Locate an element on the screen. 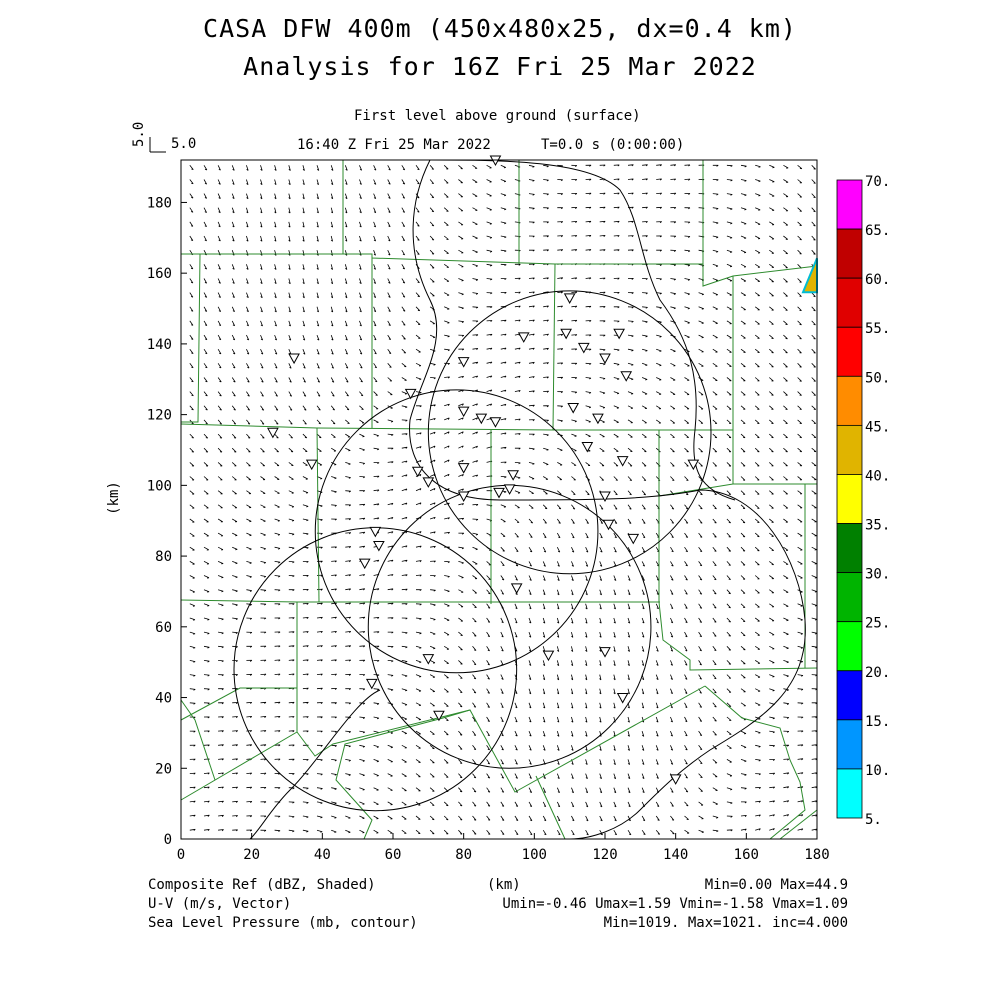 The height and width of the screenshot is (1000, 1000). wind-vector-1996 is located at coordinates (771, 436).